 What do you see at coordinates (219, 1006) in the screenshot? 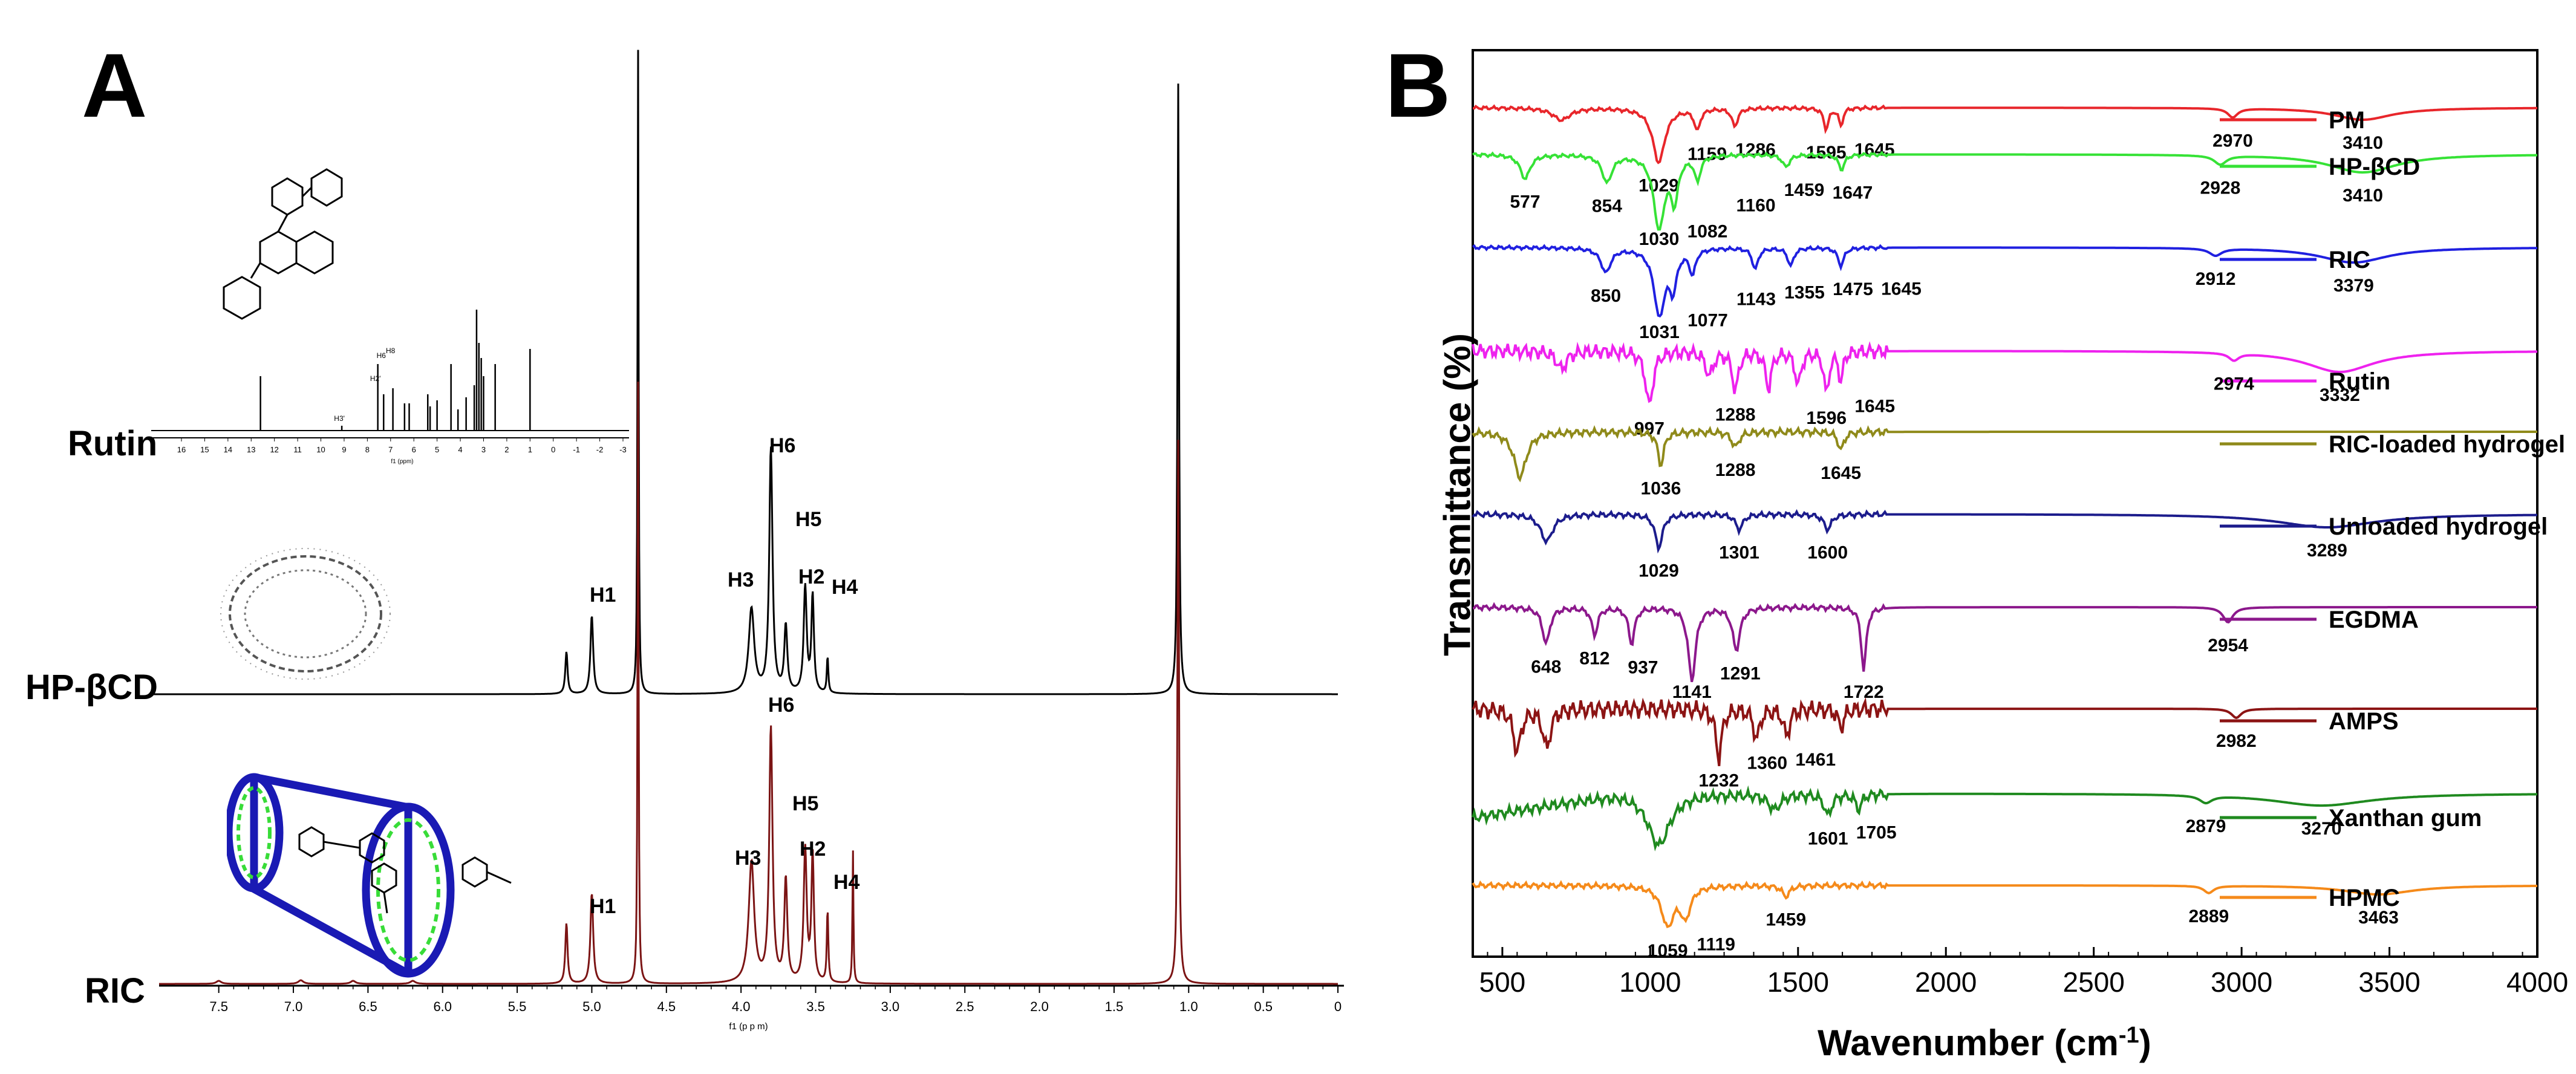
I see `nmr-x-tick-label: 7.5` at bounding box center [219, 1006].